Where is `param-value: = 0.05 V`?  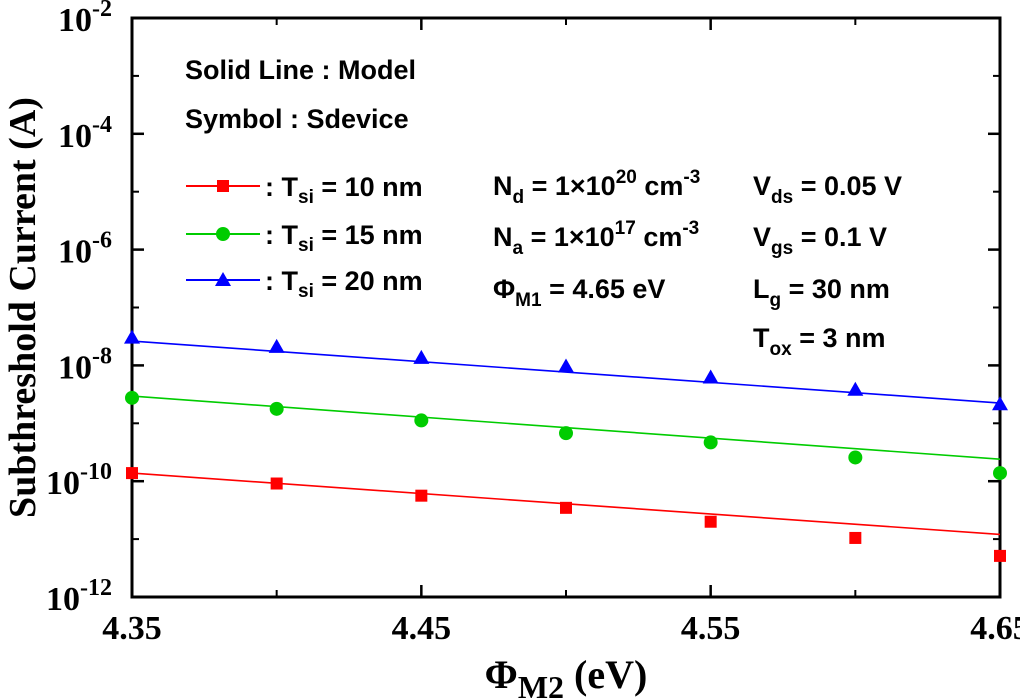 param-value: = 0.05 V is located at coordinates (847, 186).